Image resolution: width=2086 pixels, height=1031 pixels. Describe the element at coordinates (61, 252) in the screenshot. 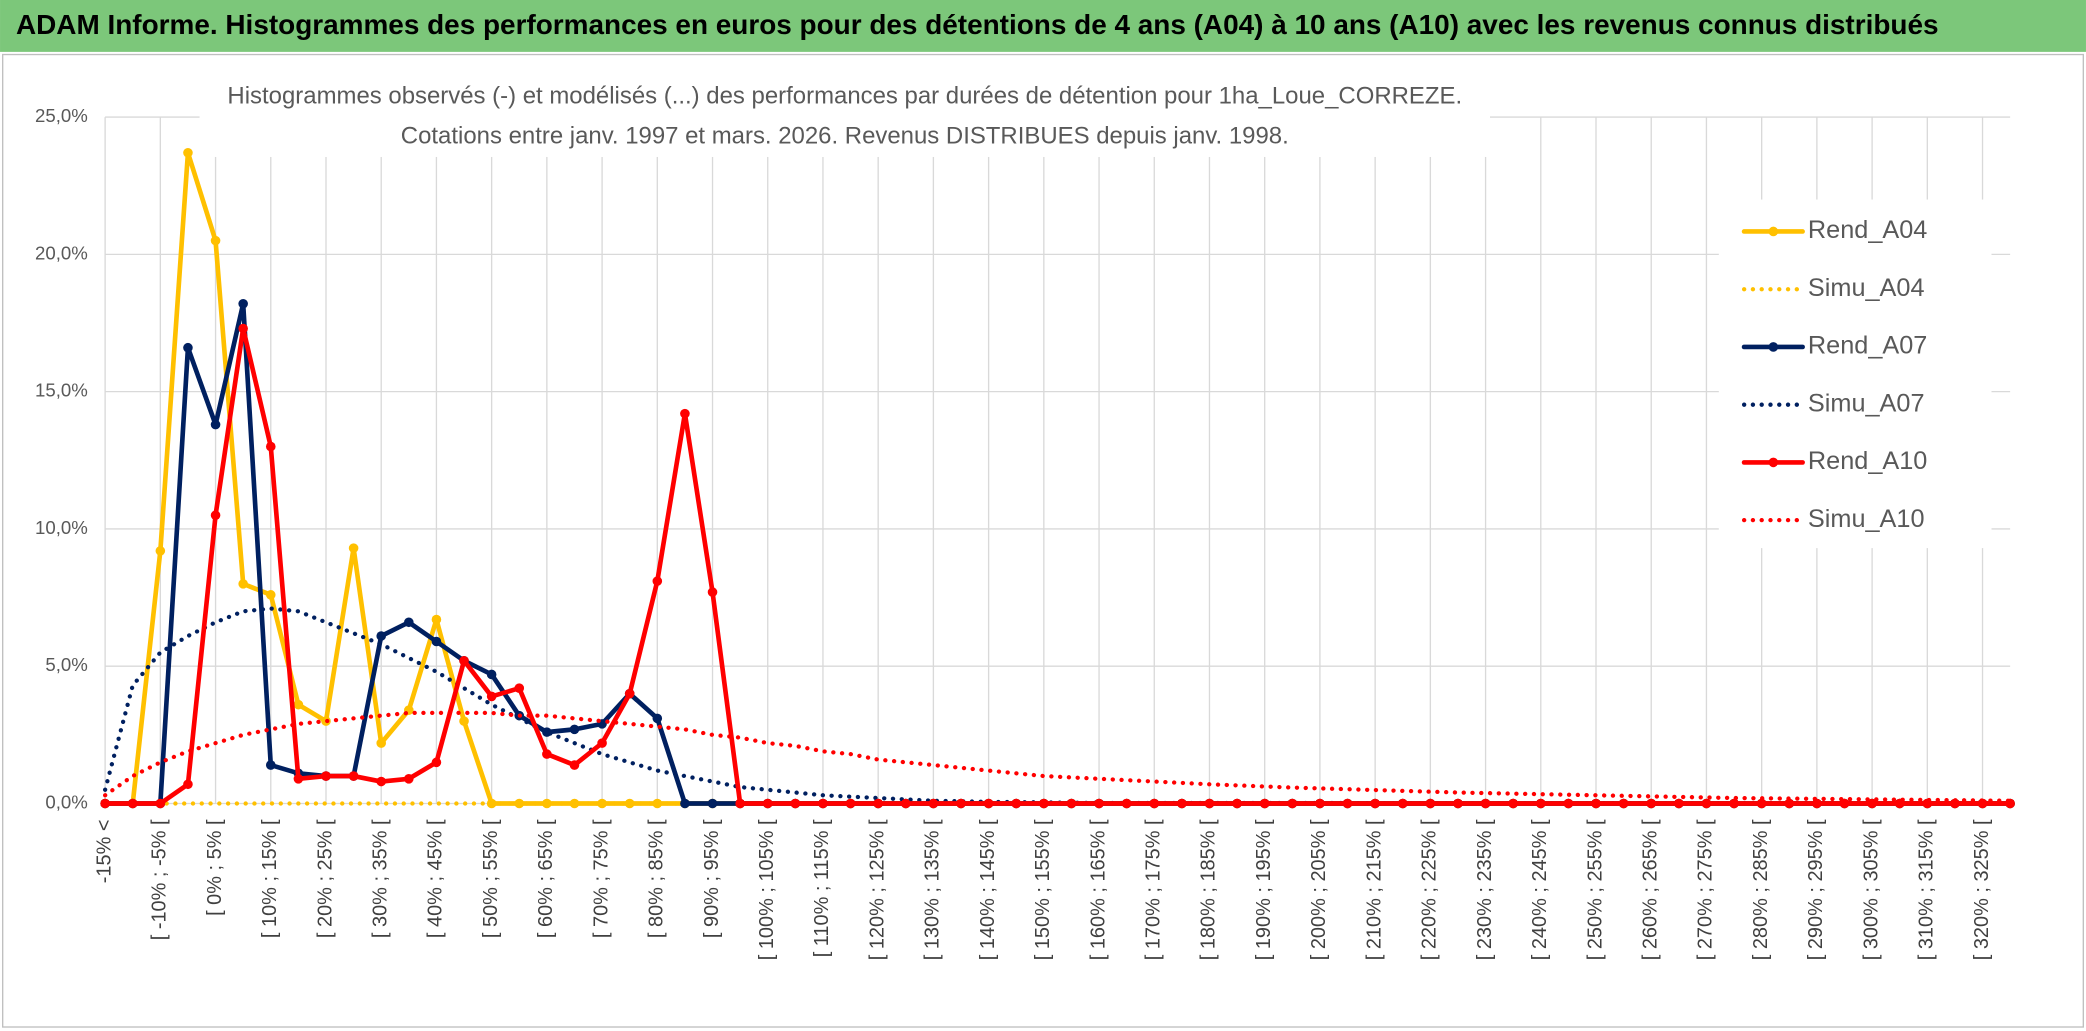

I see `y-tick-label: 20,0%` at that location.